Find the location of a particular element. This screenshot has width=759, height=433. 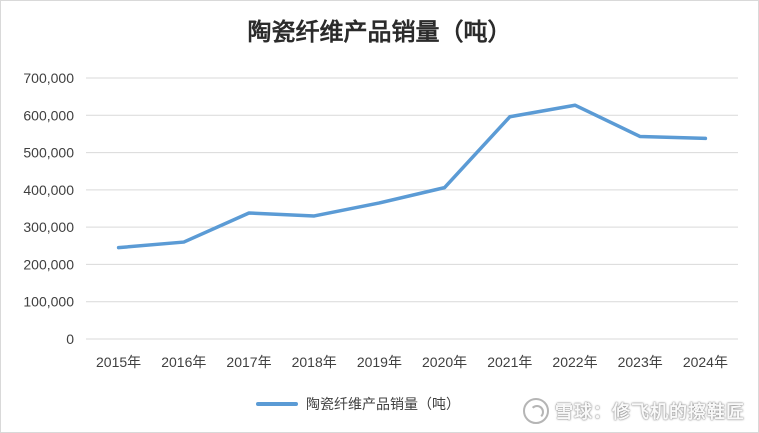

y-tick-label: 200,000 is located at coordinates (48, 264).